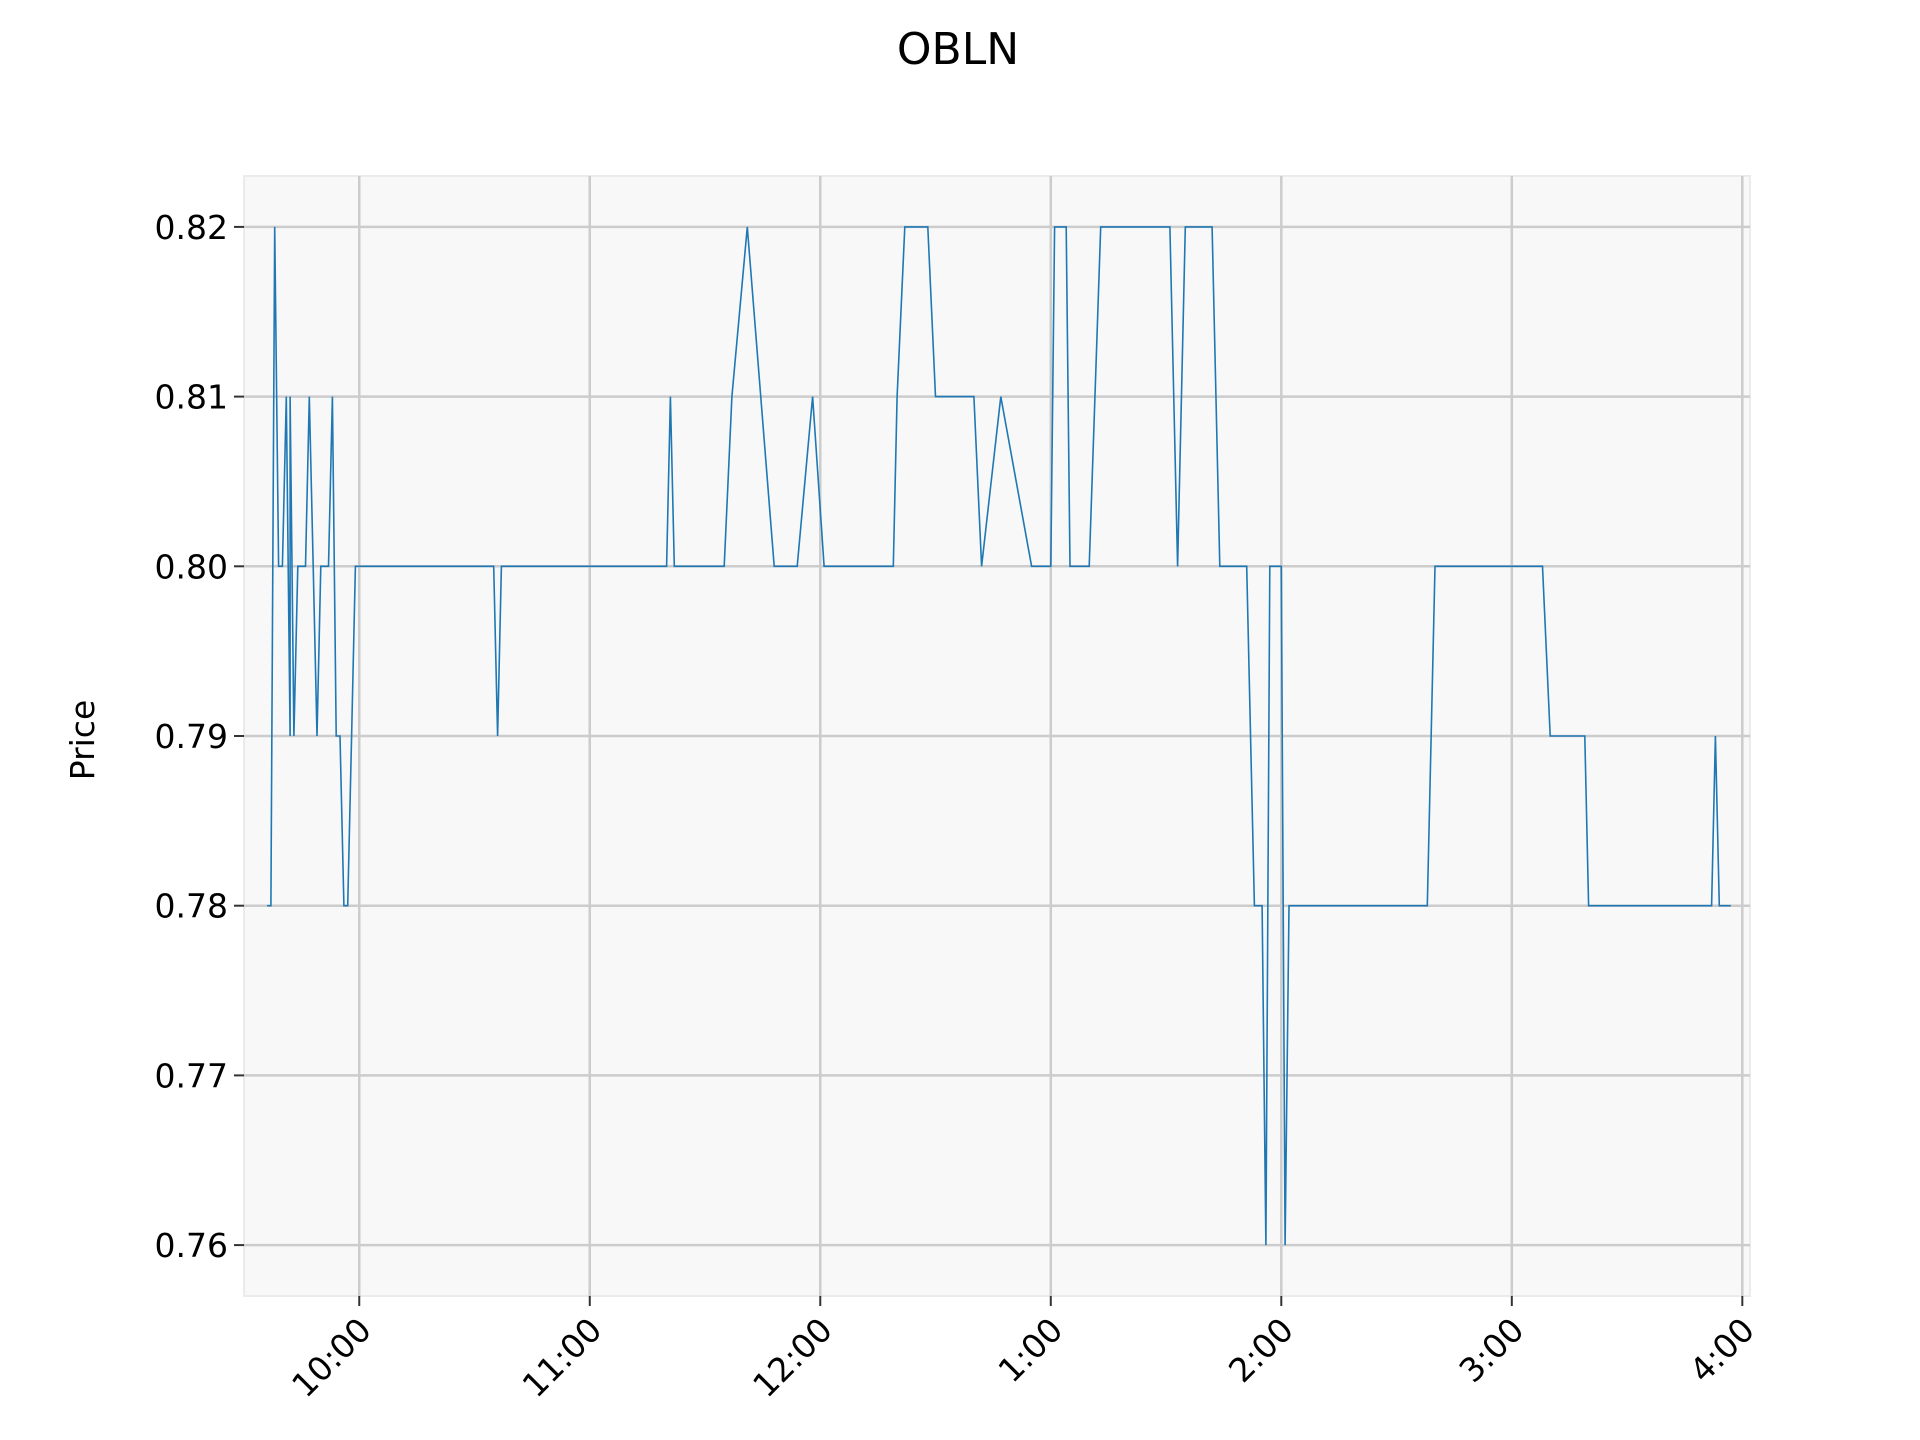  I want to click on y-axis-label: Price, so click(82, 740).